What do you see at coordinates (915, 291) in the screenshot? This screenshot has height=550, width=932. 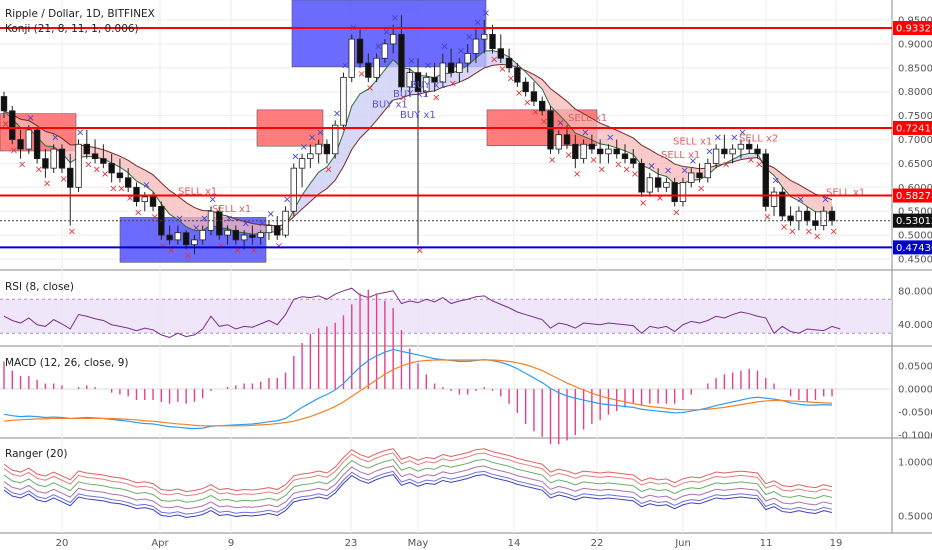 I see `rsi-tick-label: 80.0000` at bounding box center [915, 291].